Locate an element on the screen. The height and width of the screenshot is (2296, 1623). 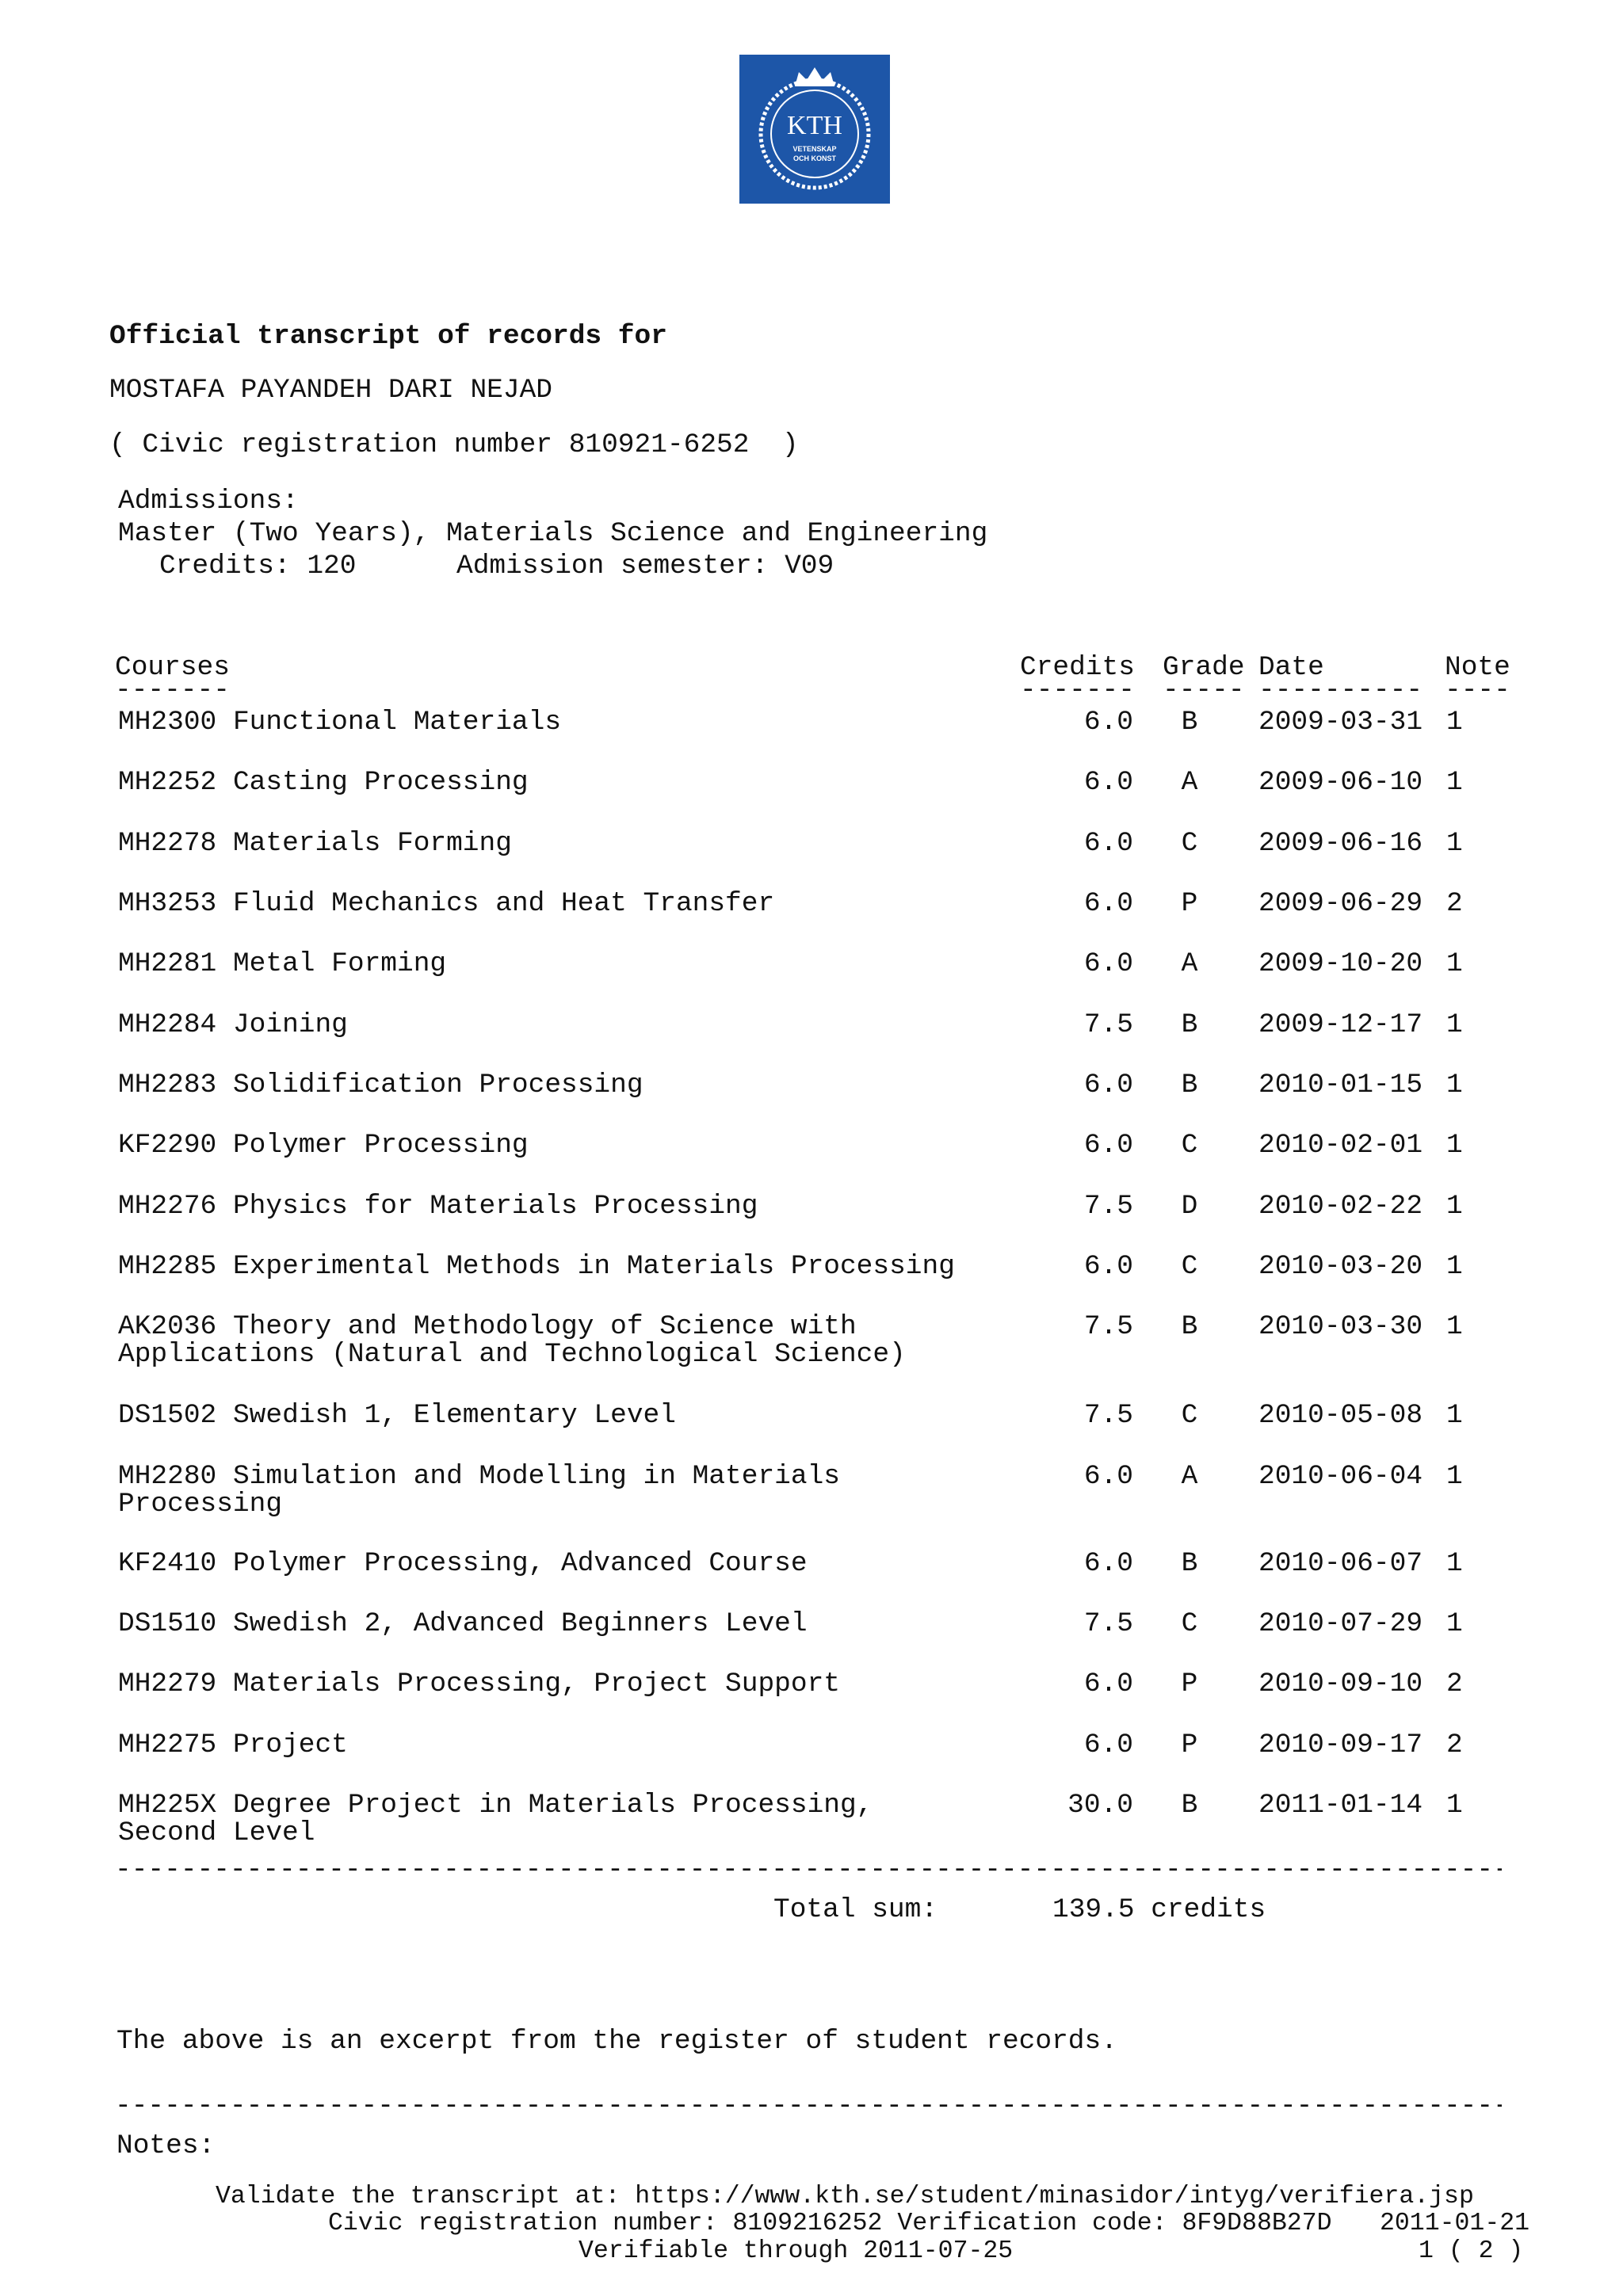
svg-text: KTH is located at coordinates (814, 125).